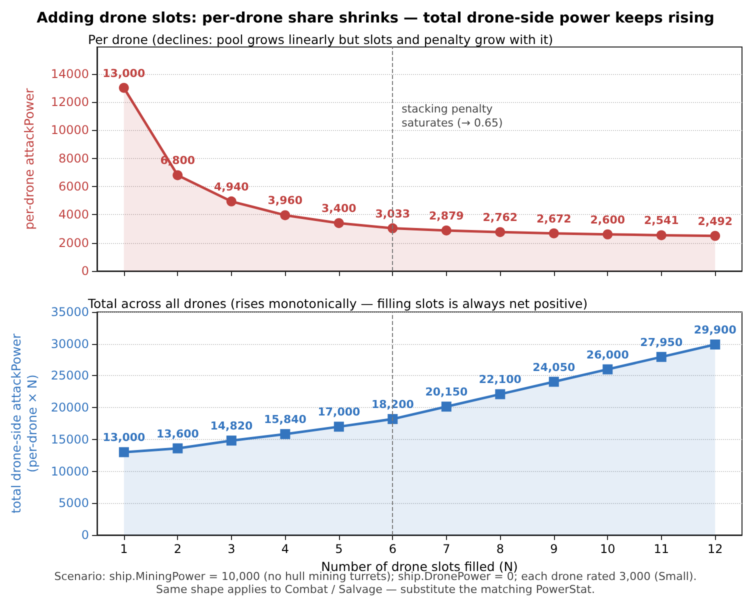 The height and width of the screenshot is (599, 751). Describe the element at coordinates (554, 549) in the screenshot. I see `x-tick-label: 9` at that location.